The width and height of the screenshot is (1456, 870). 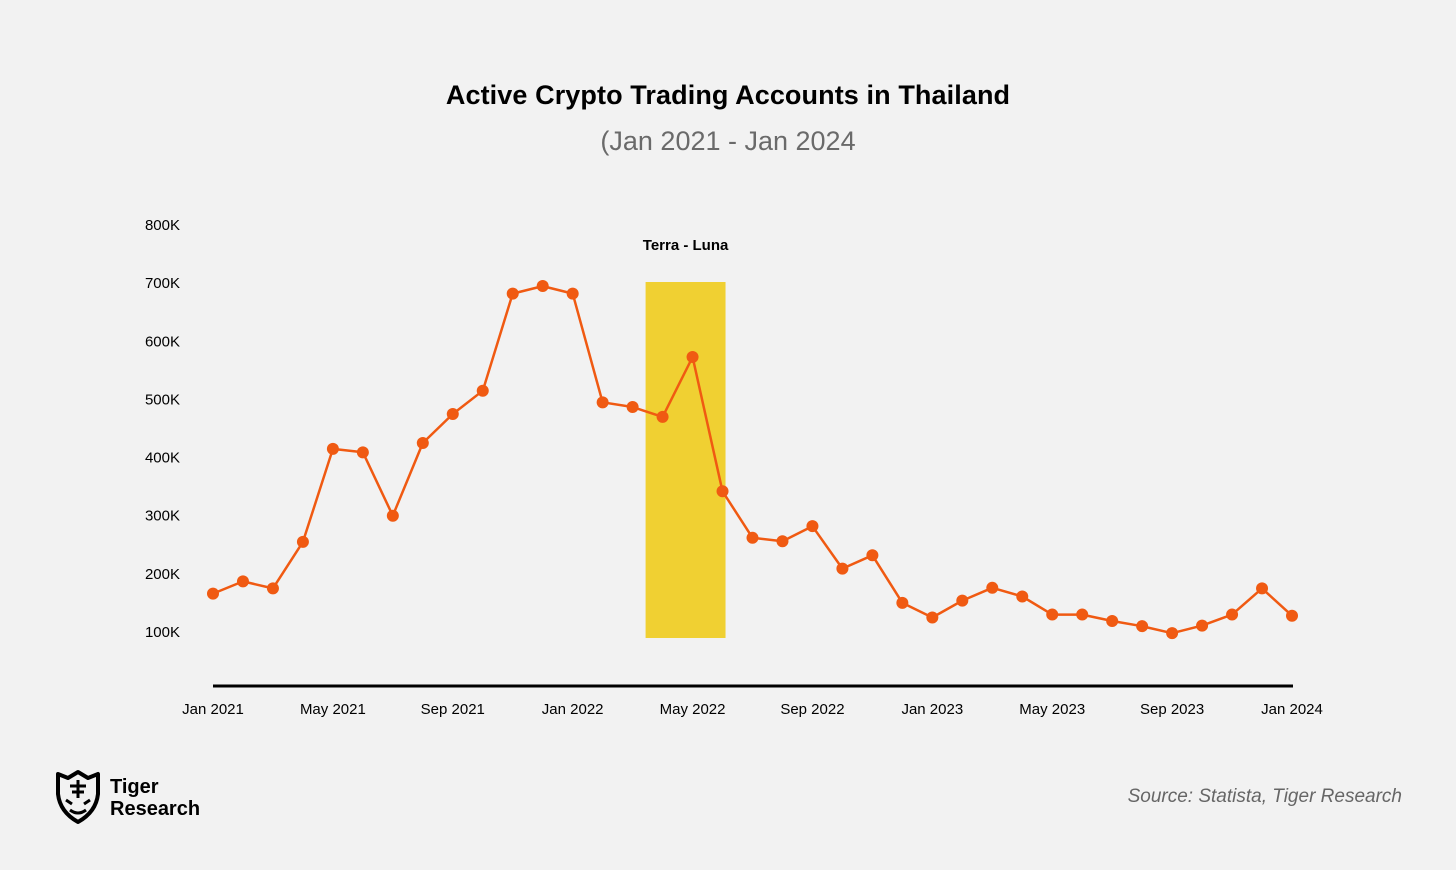 I want to click on x-tick-label: Jan 2024, so click(x=1292, y=709).